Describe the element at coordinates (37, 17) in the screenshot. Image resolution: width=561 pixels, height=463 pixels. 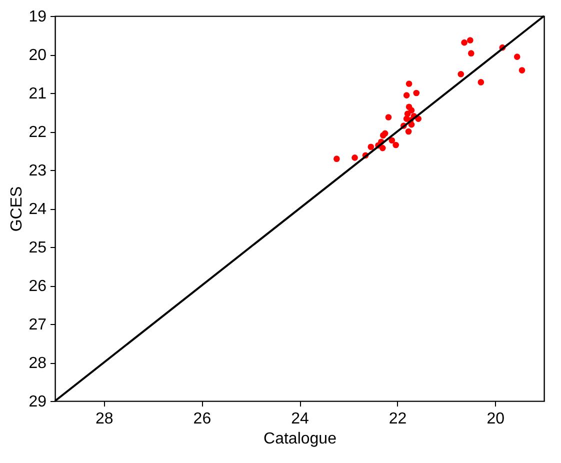
I see `y-tick-label: 19` at that location.